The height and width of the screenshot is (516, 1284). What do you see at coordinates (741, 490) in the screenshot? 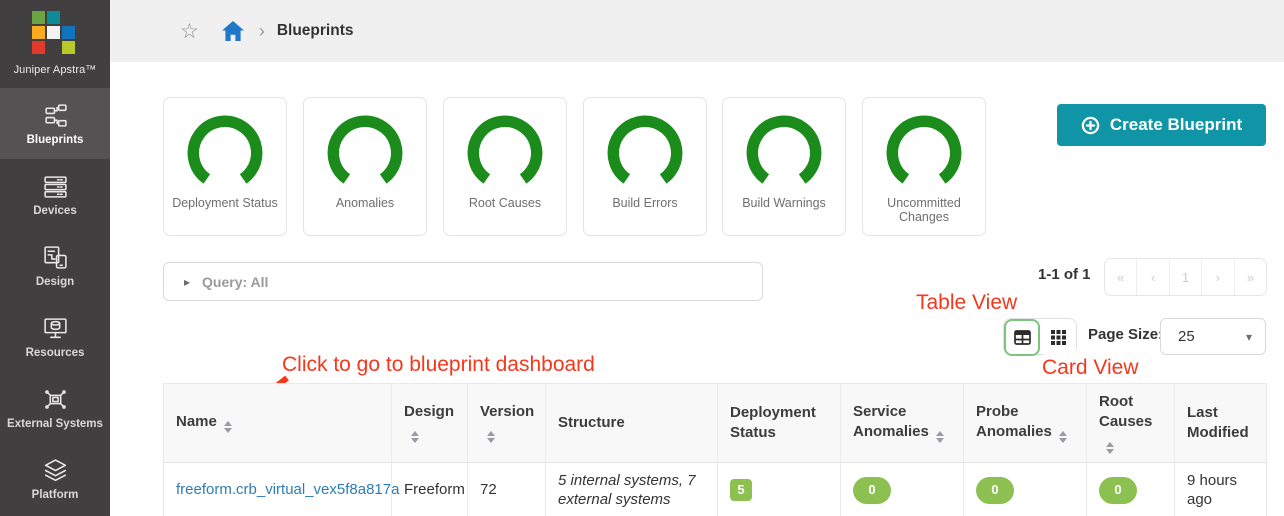
I see `deployment-status-badge: 5` at bounding box center [741, 490].